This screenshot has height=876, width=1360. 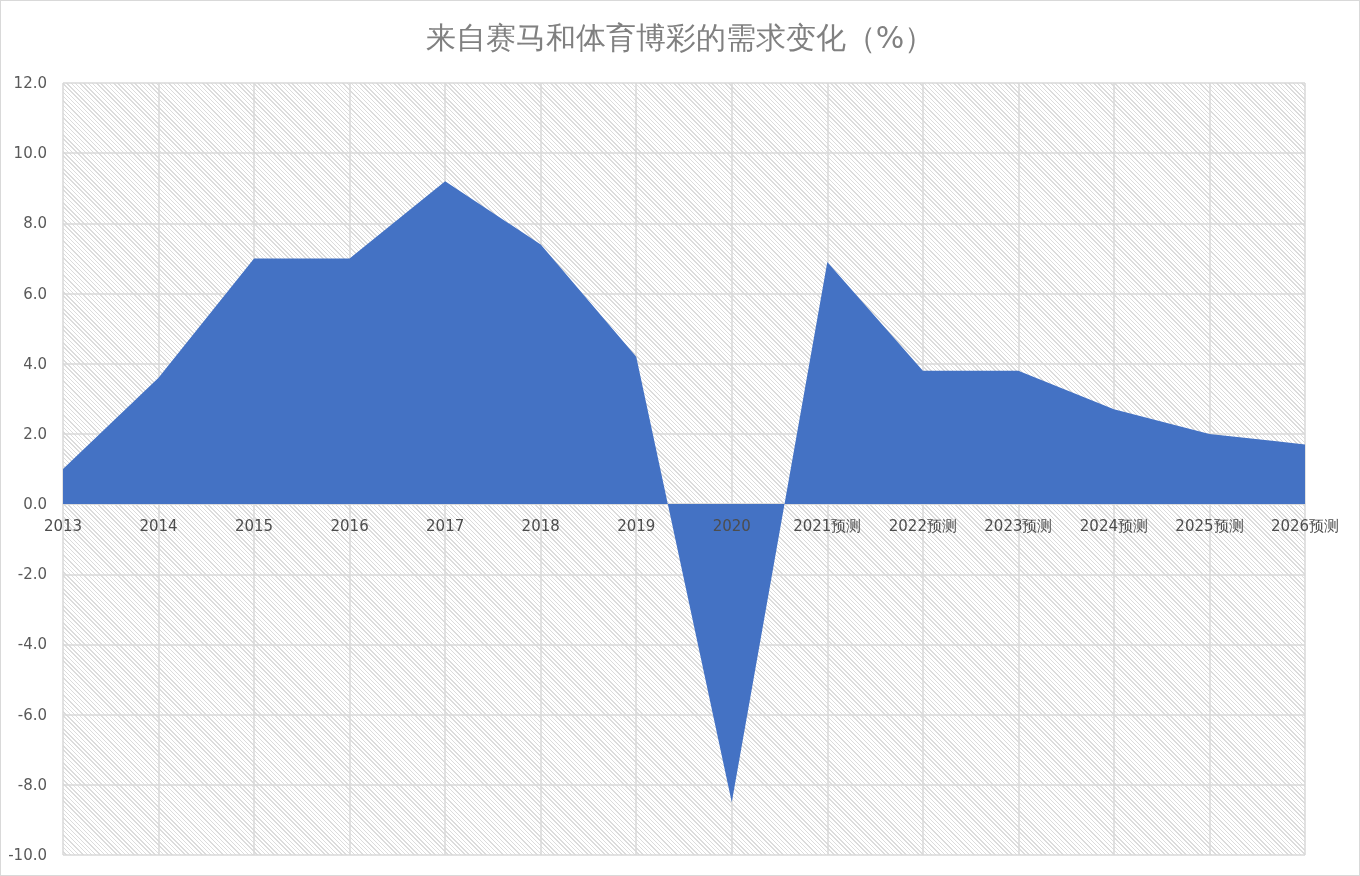 What do you see at coordinates (1209, 525) in the screenshot?
I see `x-tick-label: 2025预测` at bounding box center [1209, 525].